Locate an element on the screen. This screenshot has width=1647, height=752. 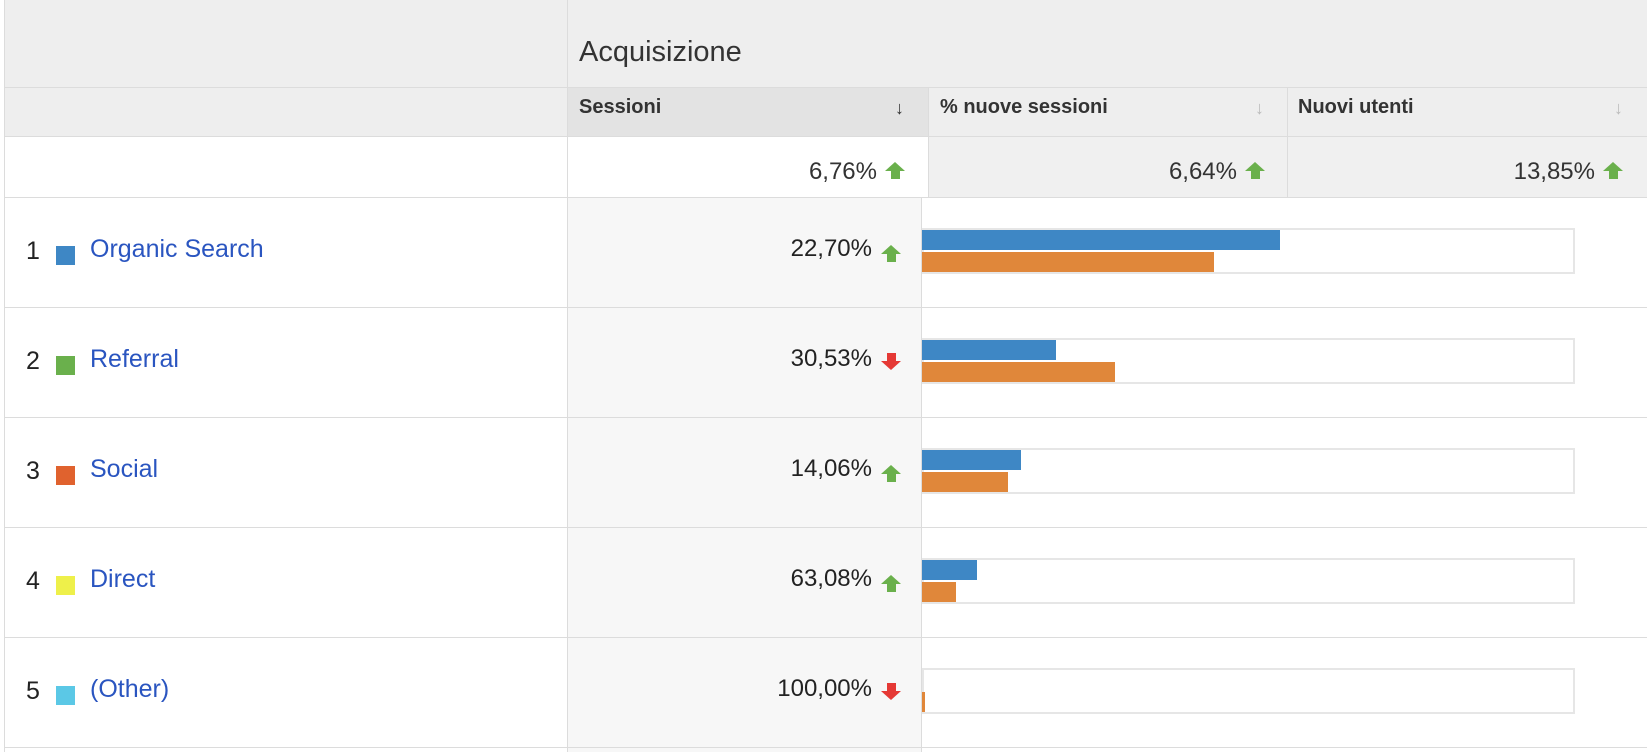
row-index: 1 is located at coordinates (33, 251).